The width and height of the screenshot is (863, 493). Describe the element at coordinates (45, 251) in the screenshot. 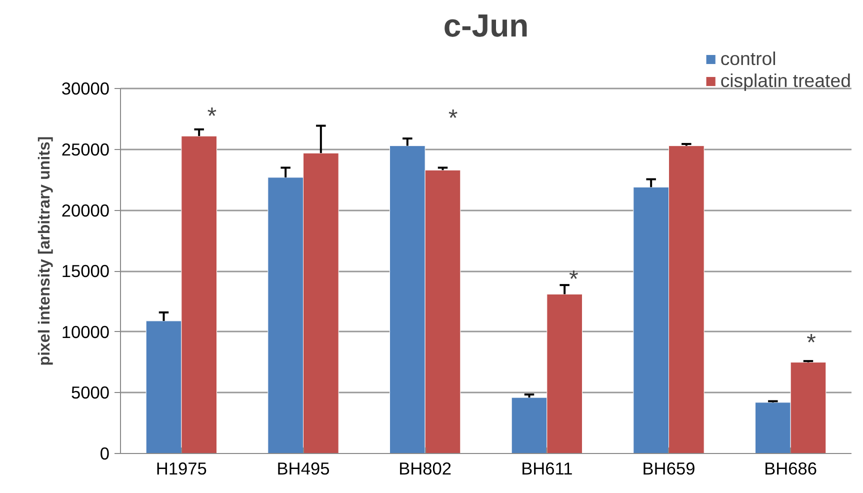

I see `y-axis-title: pixel intensity [arbitrary units]` at that location.